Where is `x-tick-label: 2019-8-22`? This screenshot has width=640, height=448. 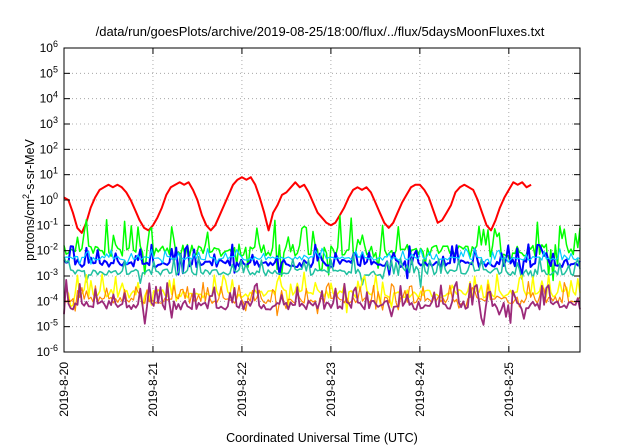 x-tick-label: 2019-8-22 is located at coordinates (242, 389).